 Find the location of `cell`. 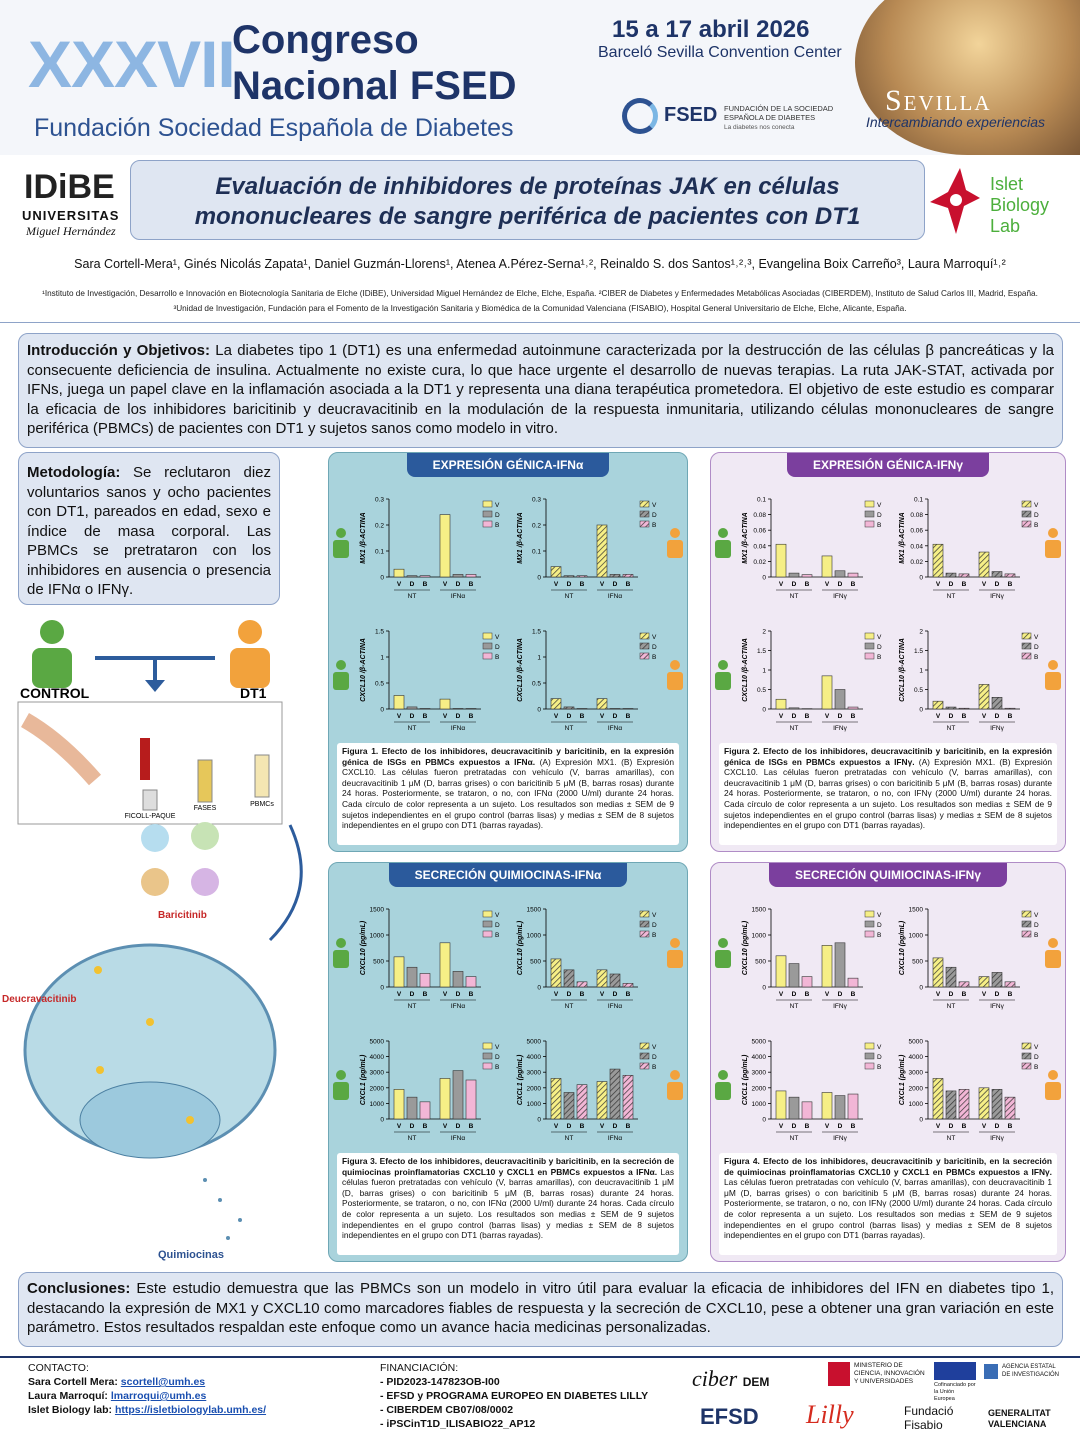

cell is located at coordinates (205, 882).